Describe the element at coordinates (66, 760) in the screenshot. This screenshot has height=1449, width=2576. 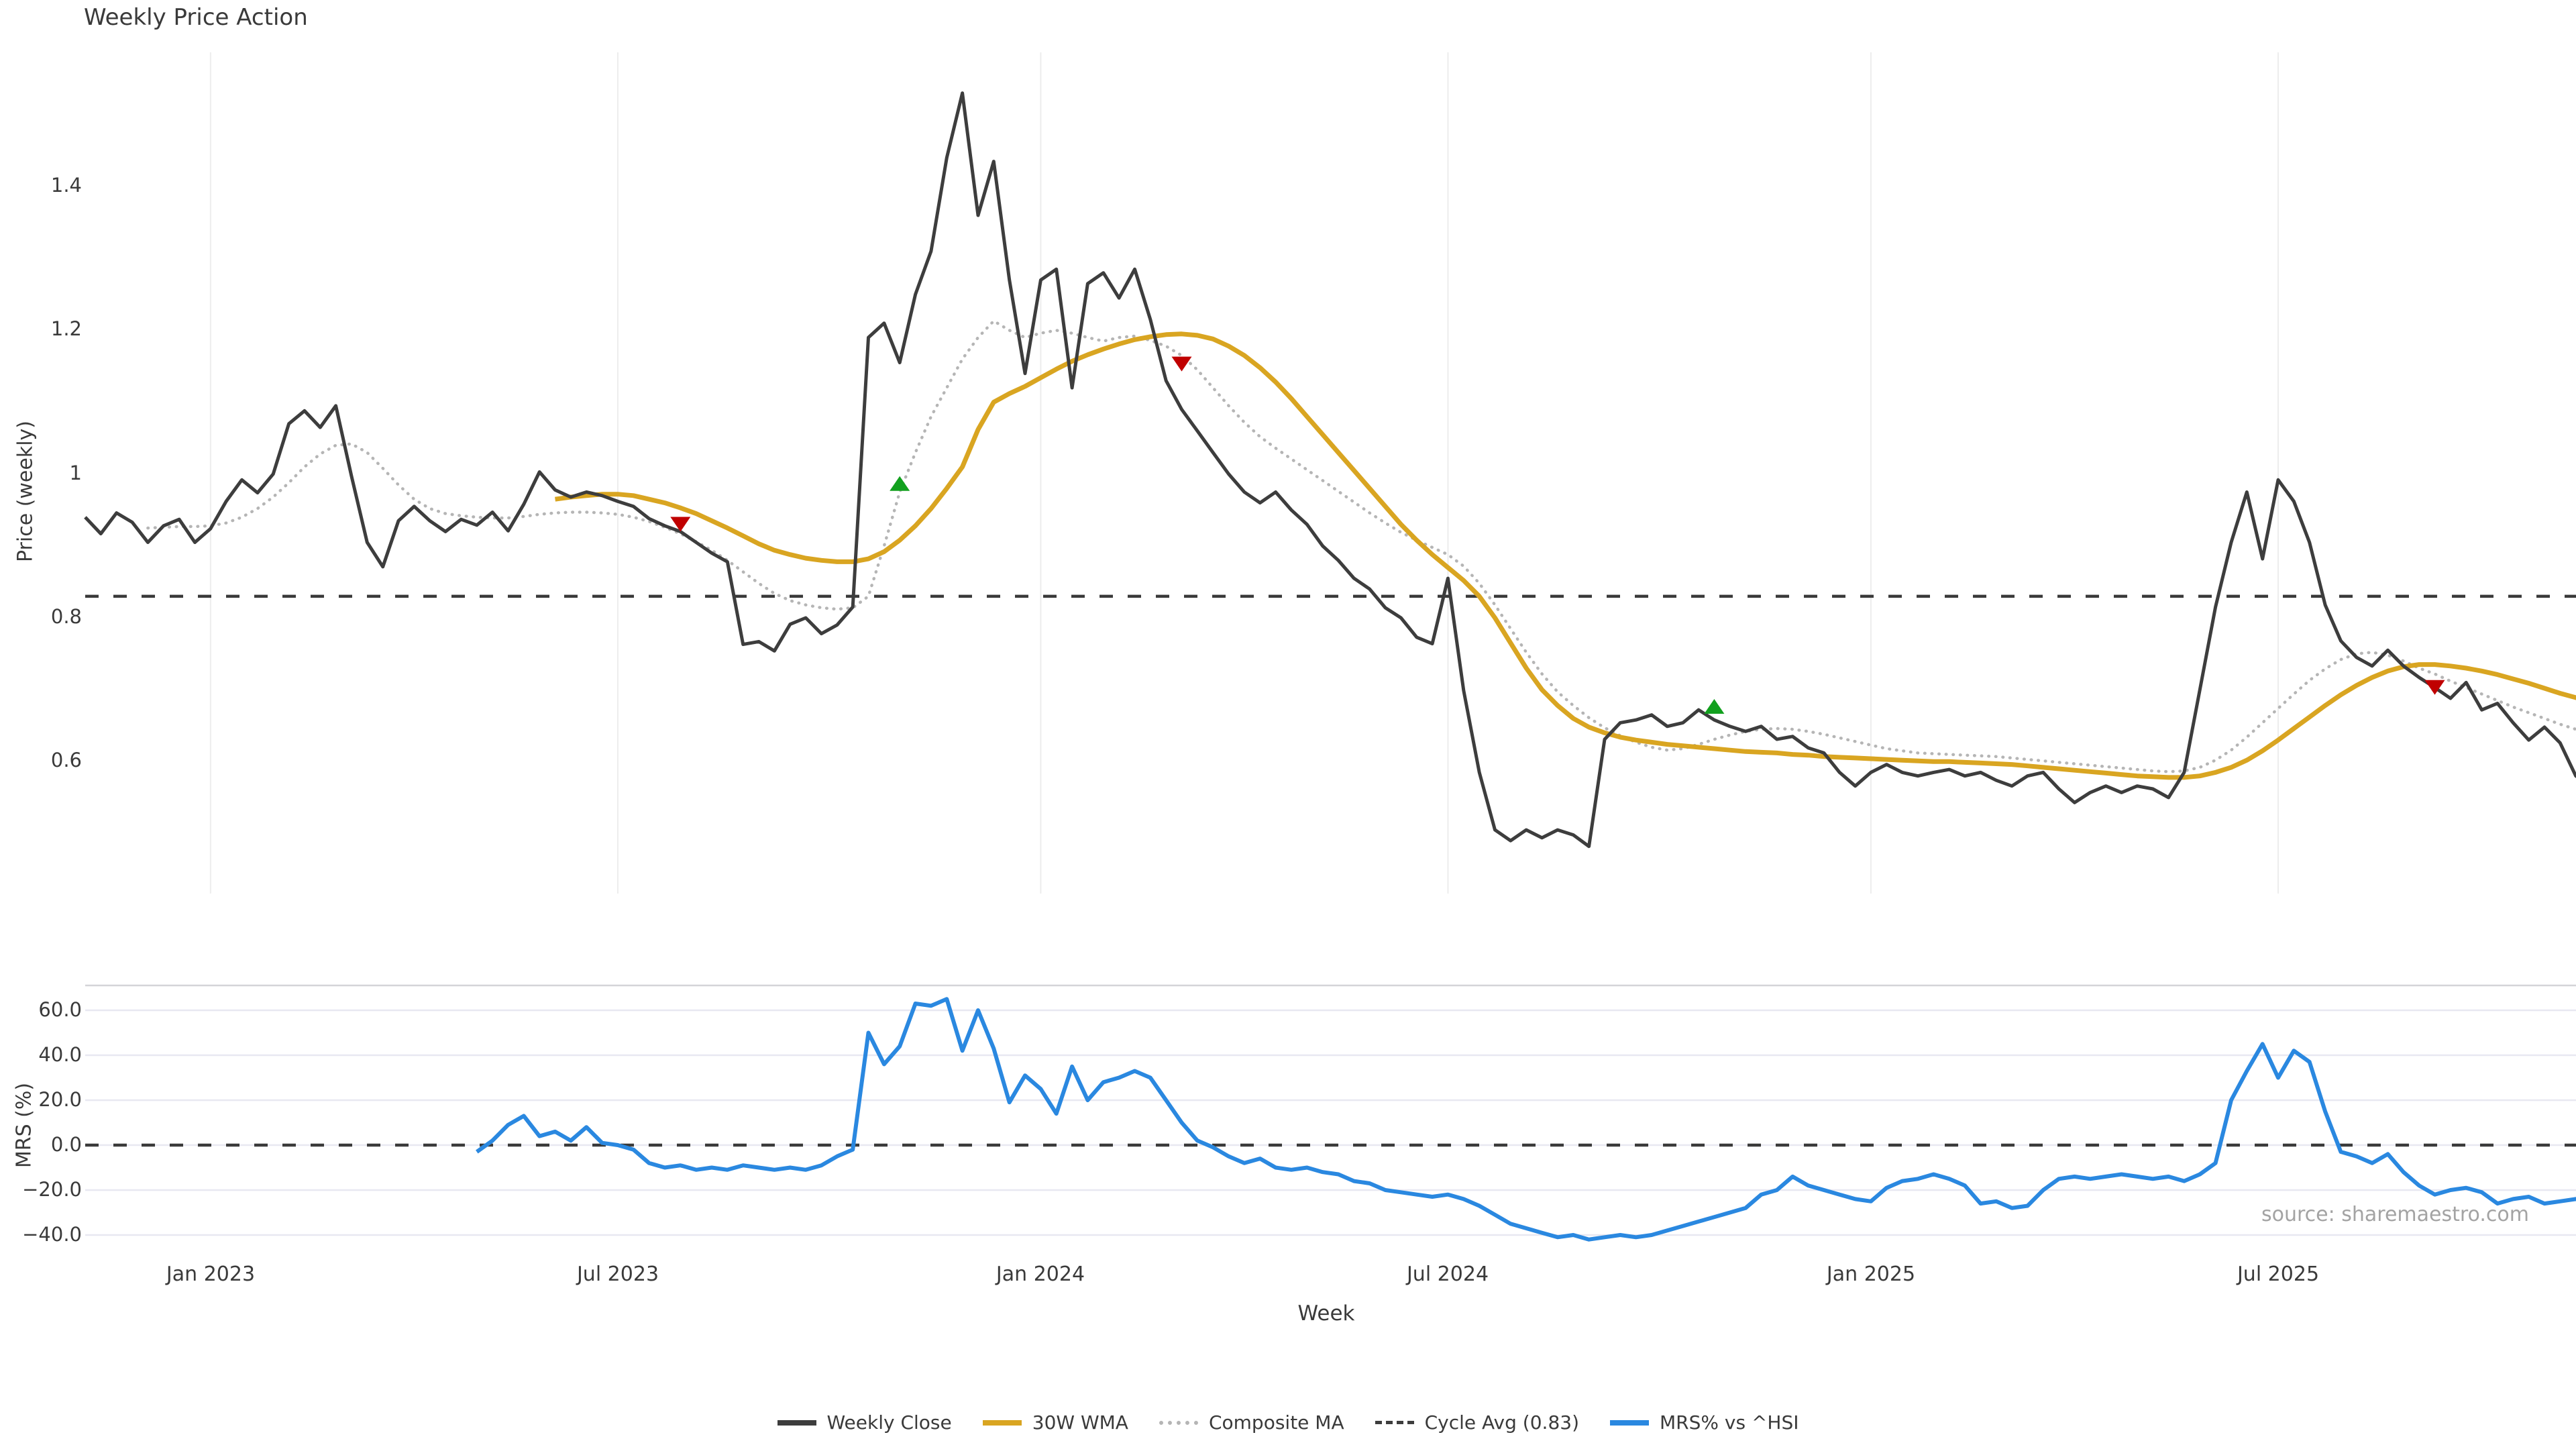
I see `price-ytick-0p6: 0.6` at that location.